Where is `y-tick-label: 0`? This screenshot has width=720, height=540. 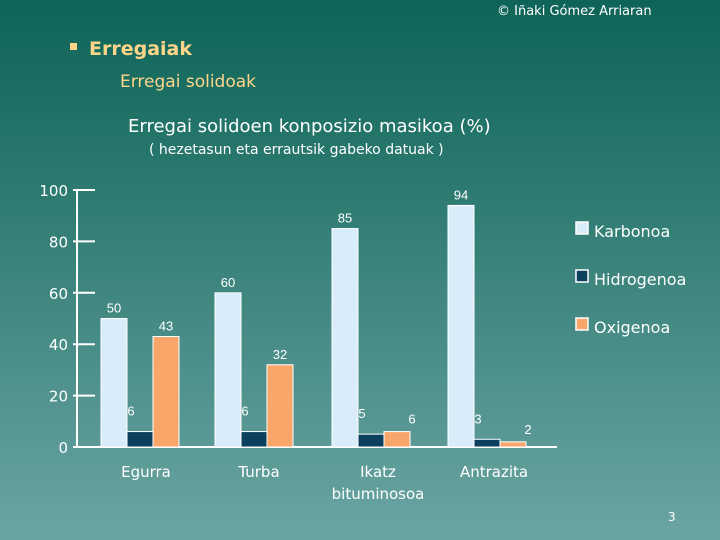
y-tick-label: 0 is located at coordinates (63, 448).